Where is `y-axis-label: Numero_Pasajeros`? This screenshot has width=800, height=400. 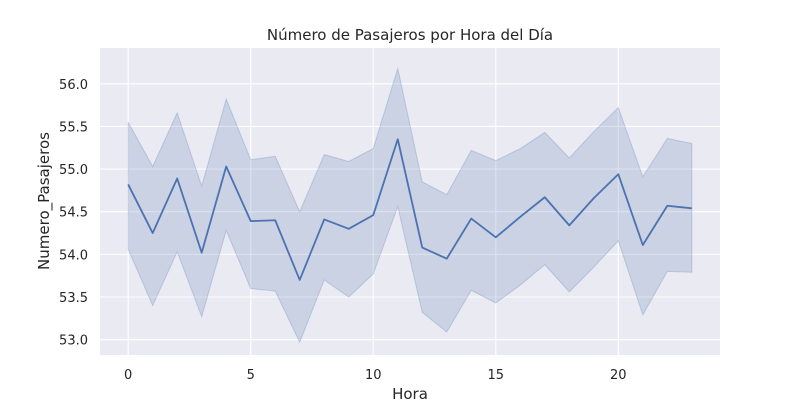
y-axis-label: Numero_Pasajeros is located at coordinates (44, 201).